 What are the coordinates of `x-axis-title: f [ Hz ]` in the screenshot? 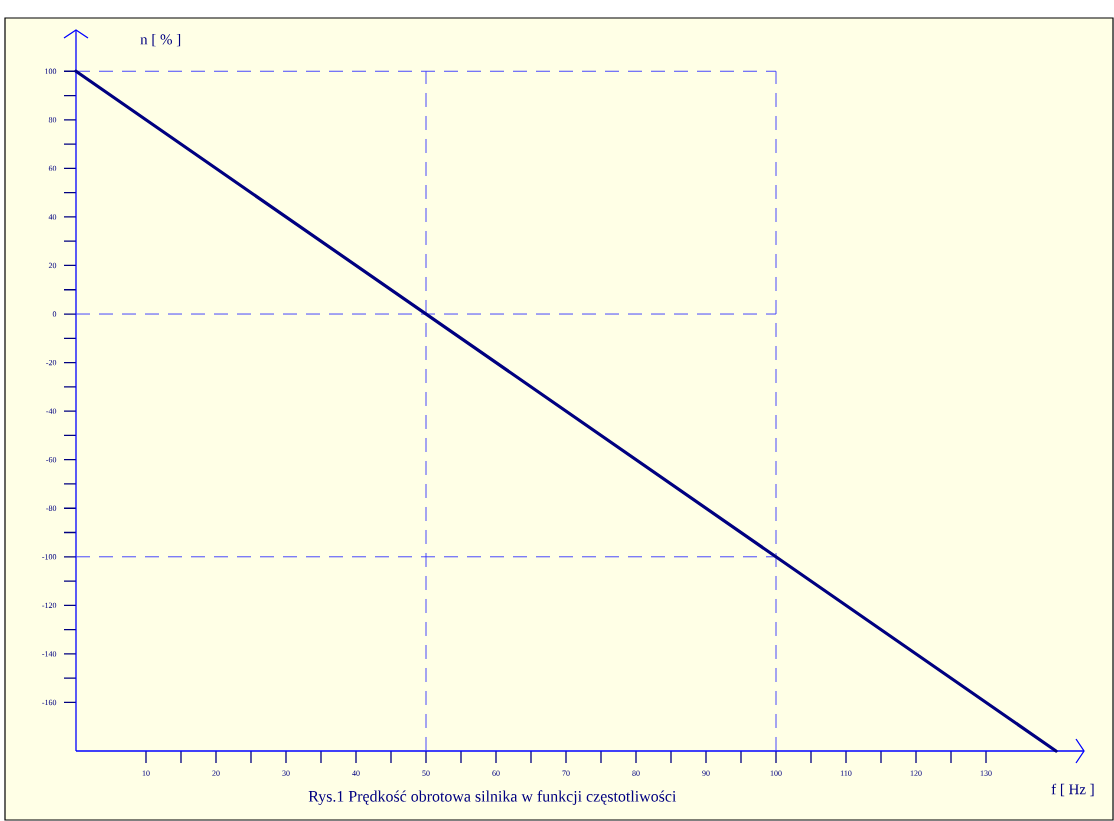 It's located at (1072, 790).